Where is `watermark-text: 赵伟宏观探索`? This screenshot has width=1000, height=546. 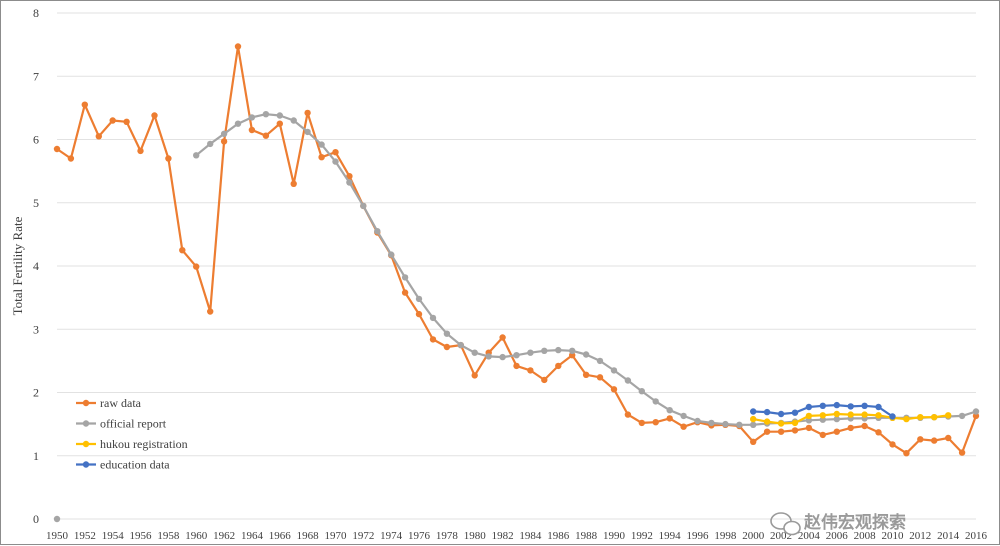 watermark-text: 赵伟宏观探索 is located at coordinates (854, 522).